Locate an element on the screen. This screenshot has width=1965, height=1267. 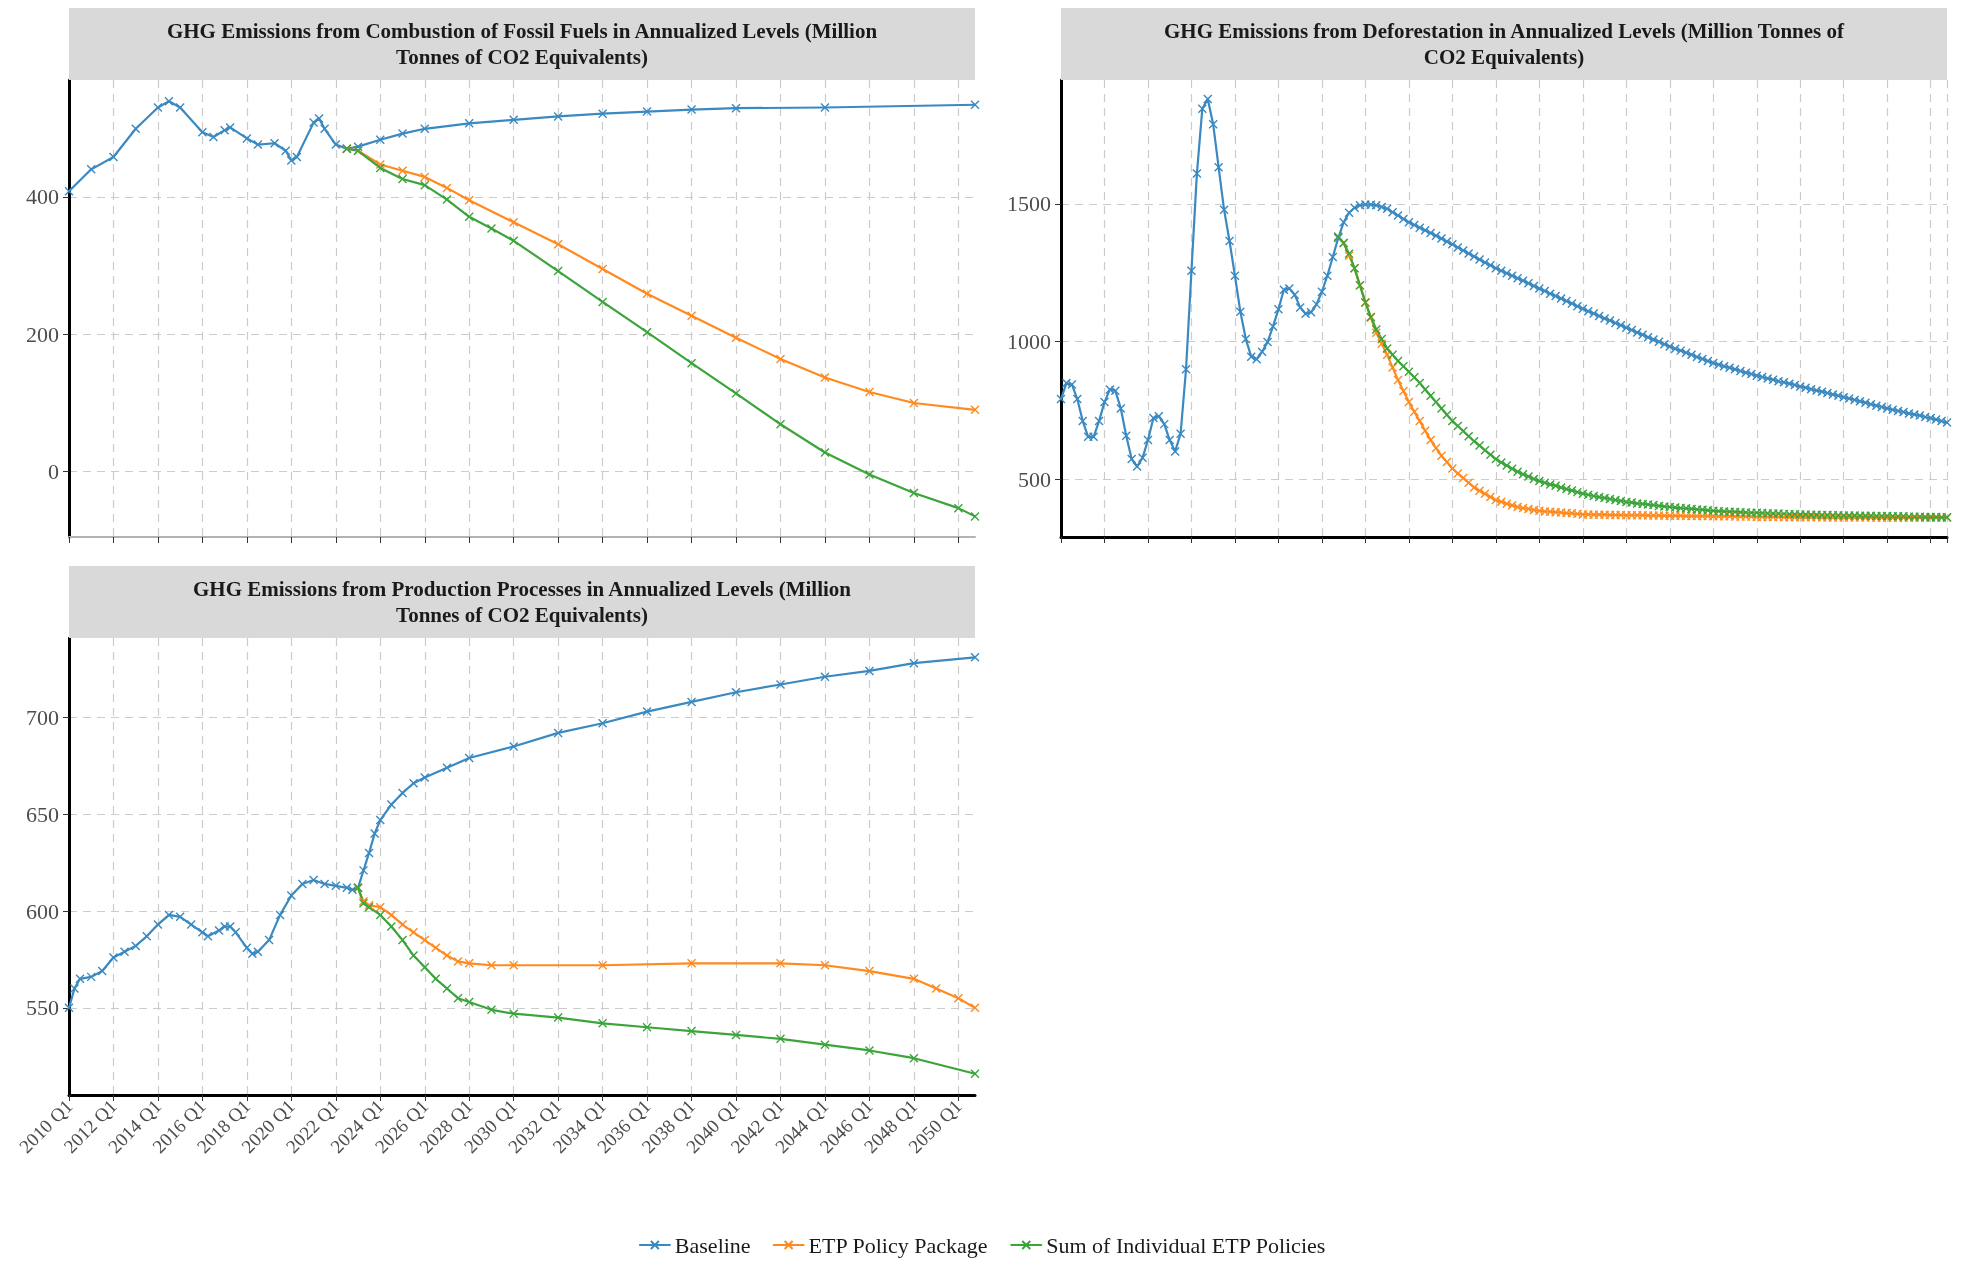
chart-title: GHG Emissions from Combustion of Fossil Fuels in Annualized Levels (Million Tonnes of CO2 Equivalents) is located at coordinates (522, 44).